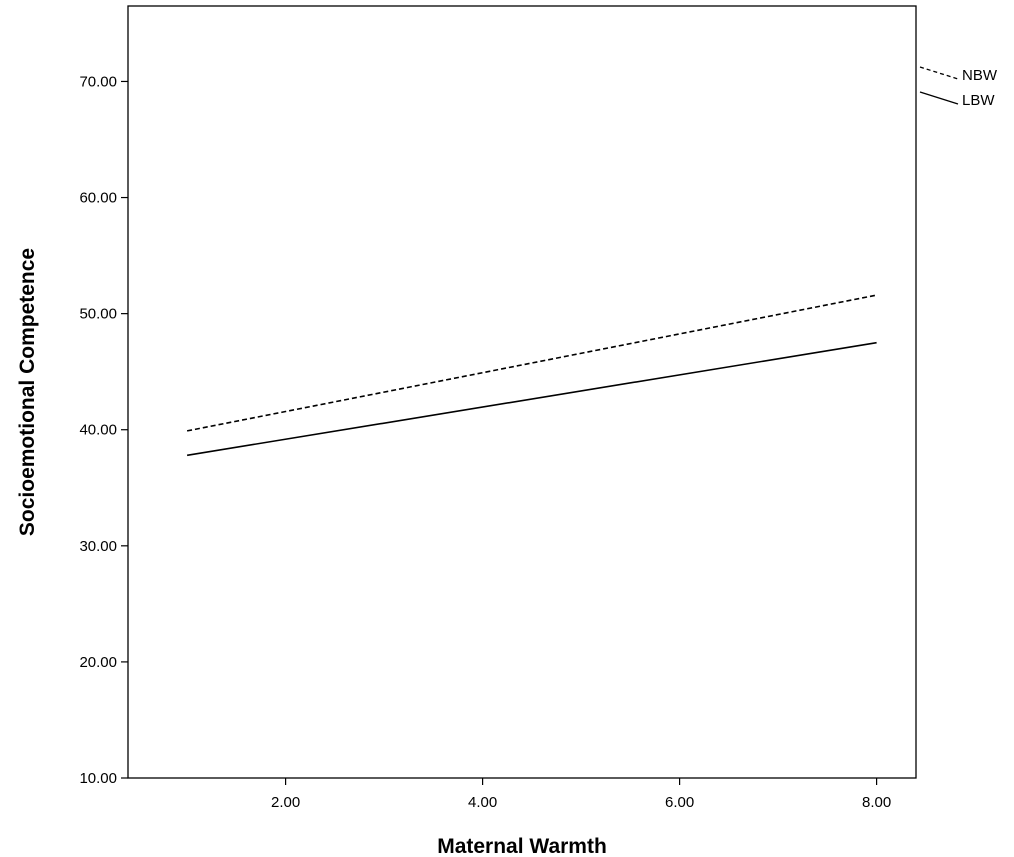 The width and height of the screenshot is (1014, 857). What do you see at coordinates (980, 75) in the screenshot?
I see `legend-label-nbw: NBW` at bounding box center [980, 75].